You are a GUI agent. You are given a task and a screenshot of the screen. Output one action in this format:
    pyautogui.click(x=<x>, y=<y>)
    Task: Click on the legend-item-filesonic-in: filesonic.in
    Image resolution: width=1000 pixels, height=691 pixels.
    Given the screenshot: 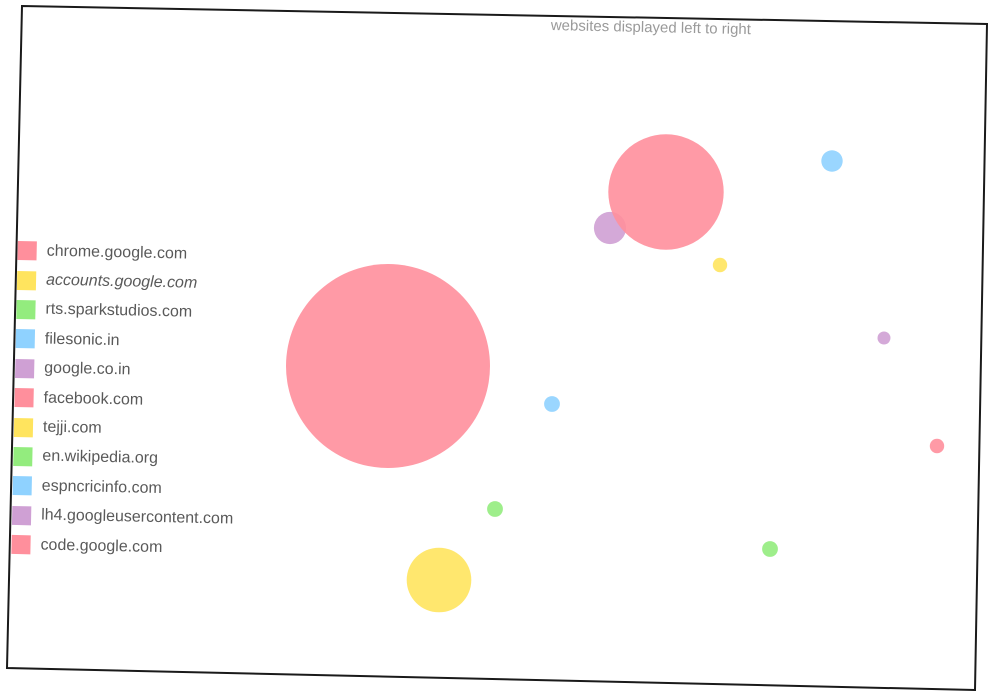 What is the action you would take?
    pyautogui.click(x=126, y=341)
    